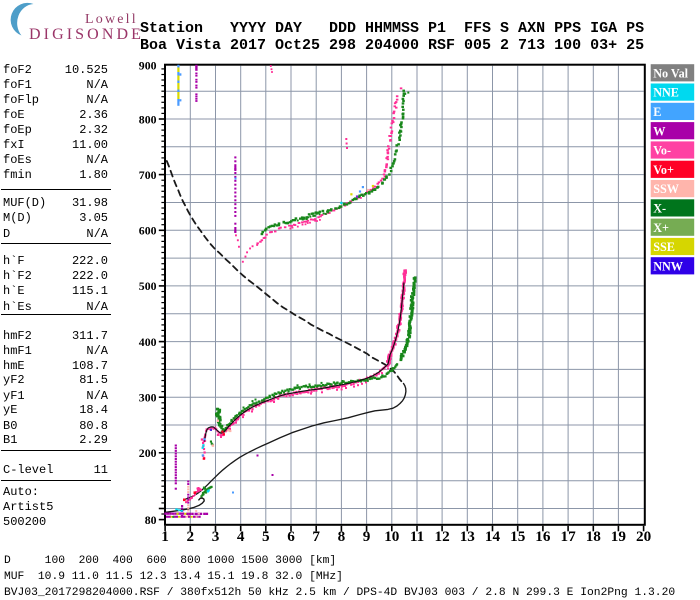  I want to click on svg-text: No Val, so click(670, 73).